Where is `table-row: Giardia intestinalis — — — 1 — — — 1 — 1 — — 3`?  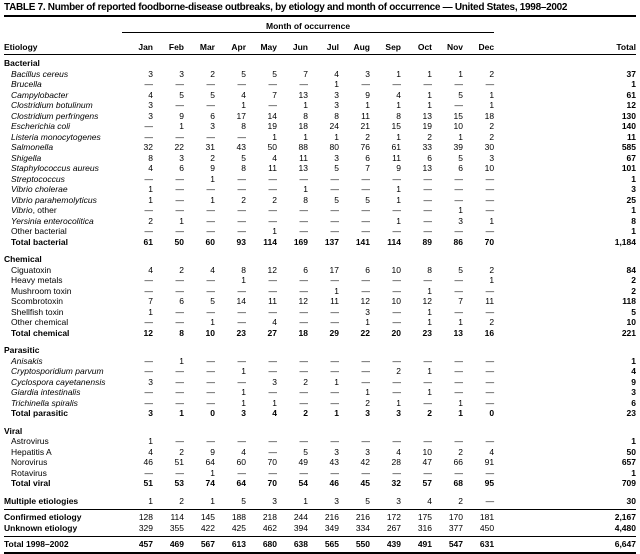 table-row: Giardia intestinalis — — — 1 — — — 1 — 1 — — 3 is located at coordinates (320, 392).